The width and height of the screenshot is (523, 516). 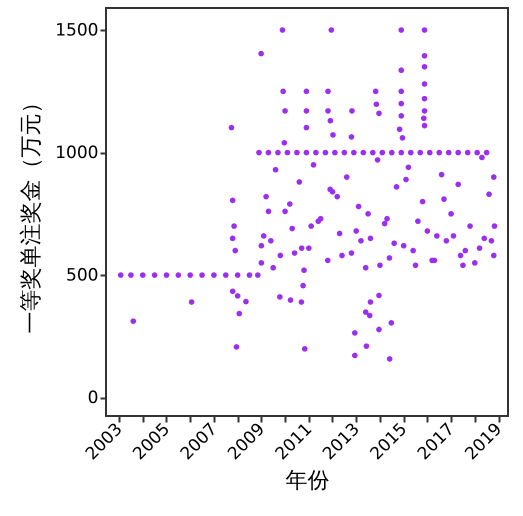 What do you see at coordinates (31, 213) in the screenshot?
I see `y-axis-title: 一等奖单注奖金（万元）` at bounding box center [31, 213].